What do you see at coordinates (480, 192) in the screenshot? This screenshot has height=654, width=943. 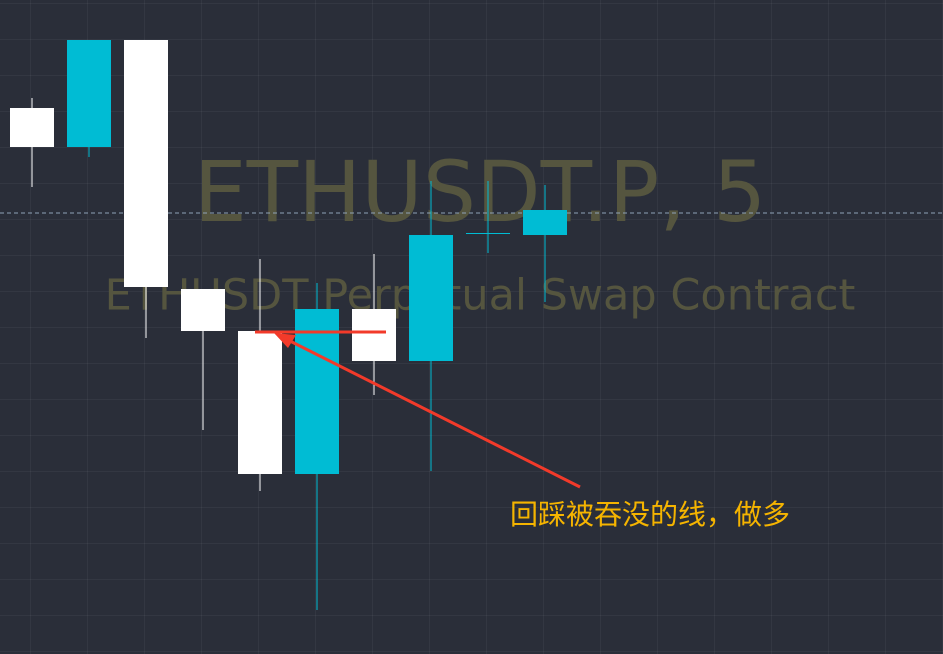 I see `watermark-title: ETHUSDT.P, 5` at bounding box center [480, 192].